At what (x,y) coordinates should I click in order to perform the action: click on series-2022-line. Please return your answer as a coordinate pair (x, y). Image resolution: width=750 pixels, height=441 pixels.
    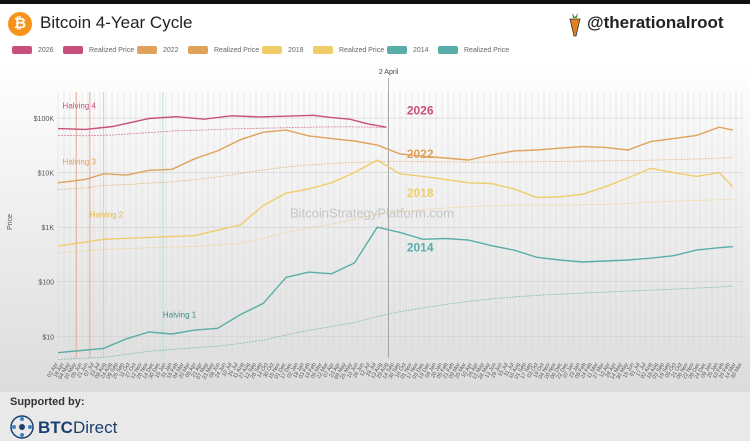
    Looking at the image, I should click on (395, 155).